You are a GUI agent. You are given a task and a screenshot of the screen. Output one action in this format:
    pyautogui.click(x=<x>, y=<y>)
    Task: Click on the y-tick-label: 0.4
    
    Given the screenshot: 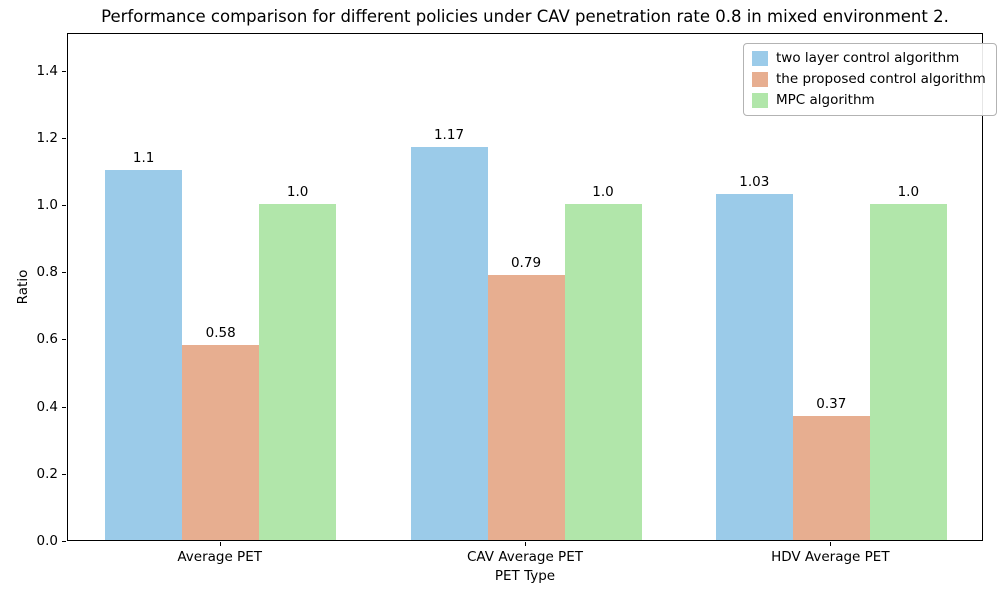 What is the action you would take?
    pyautogui.click(x=47, y=406)
    